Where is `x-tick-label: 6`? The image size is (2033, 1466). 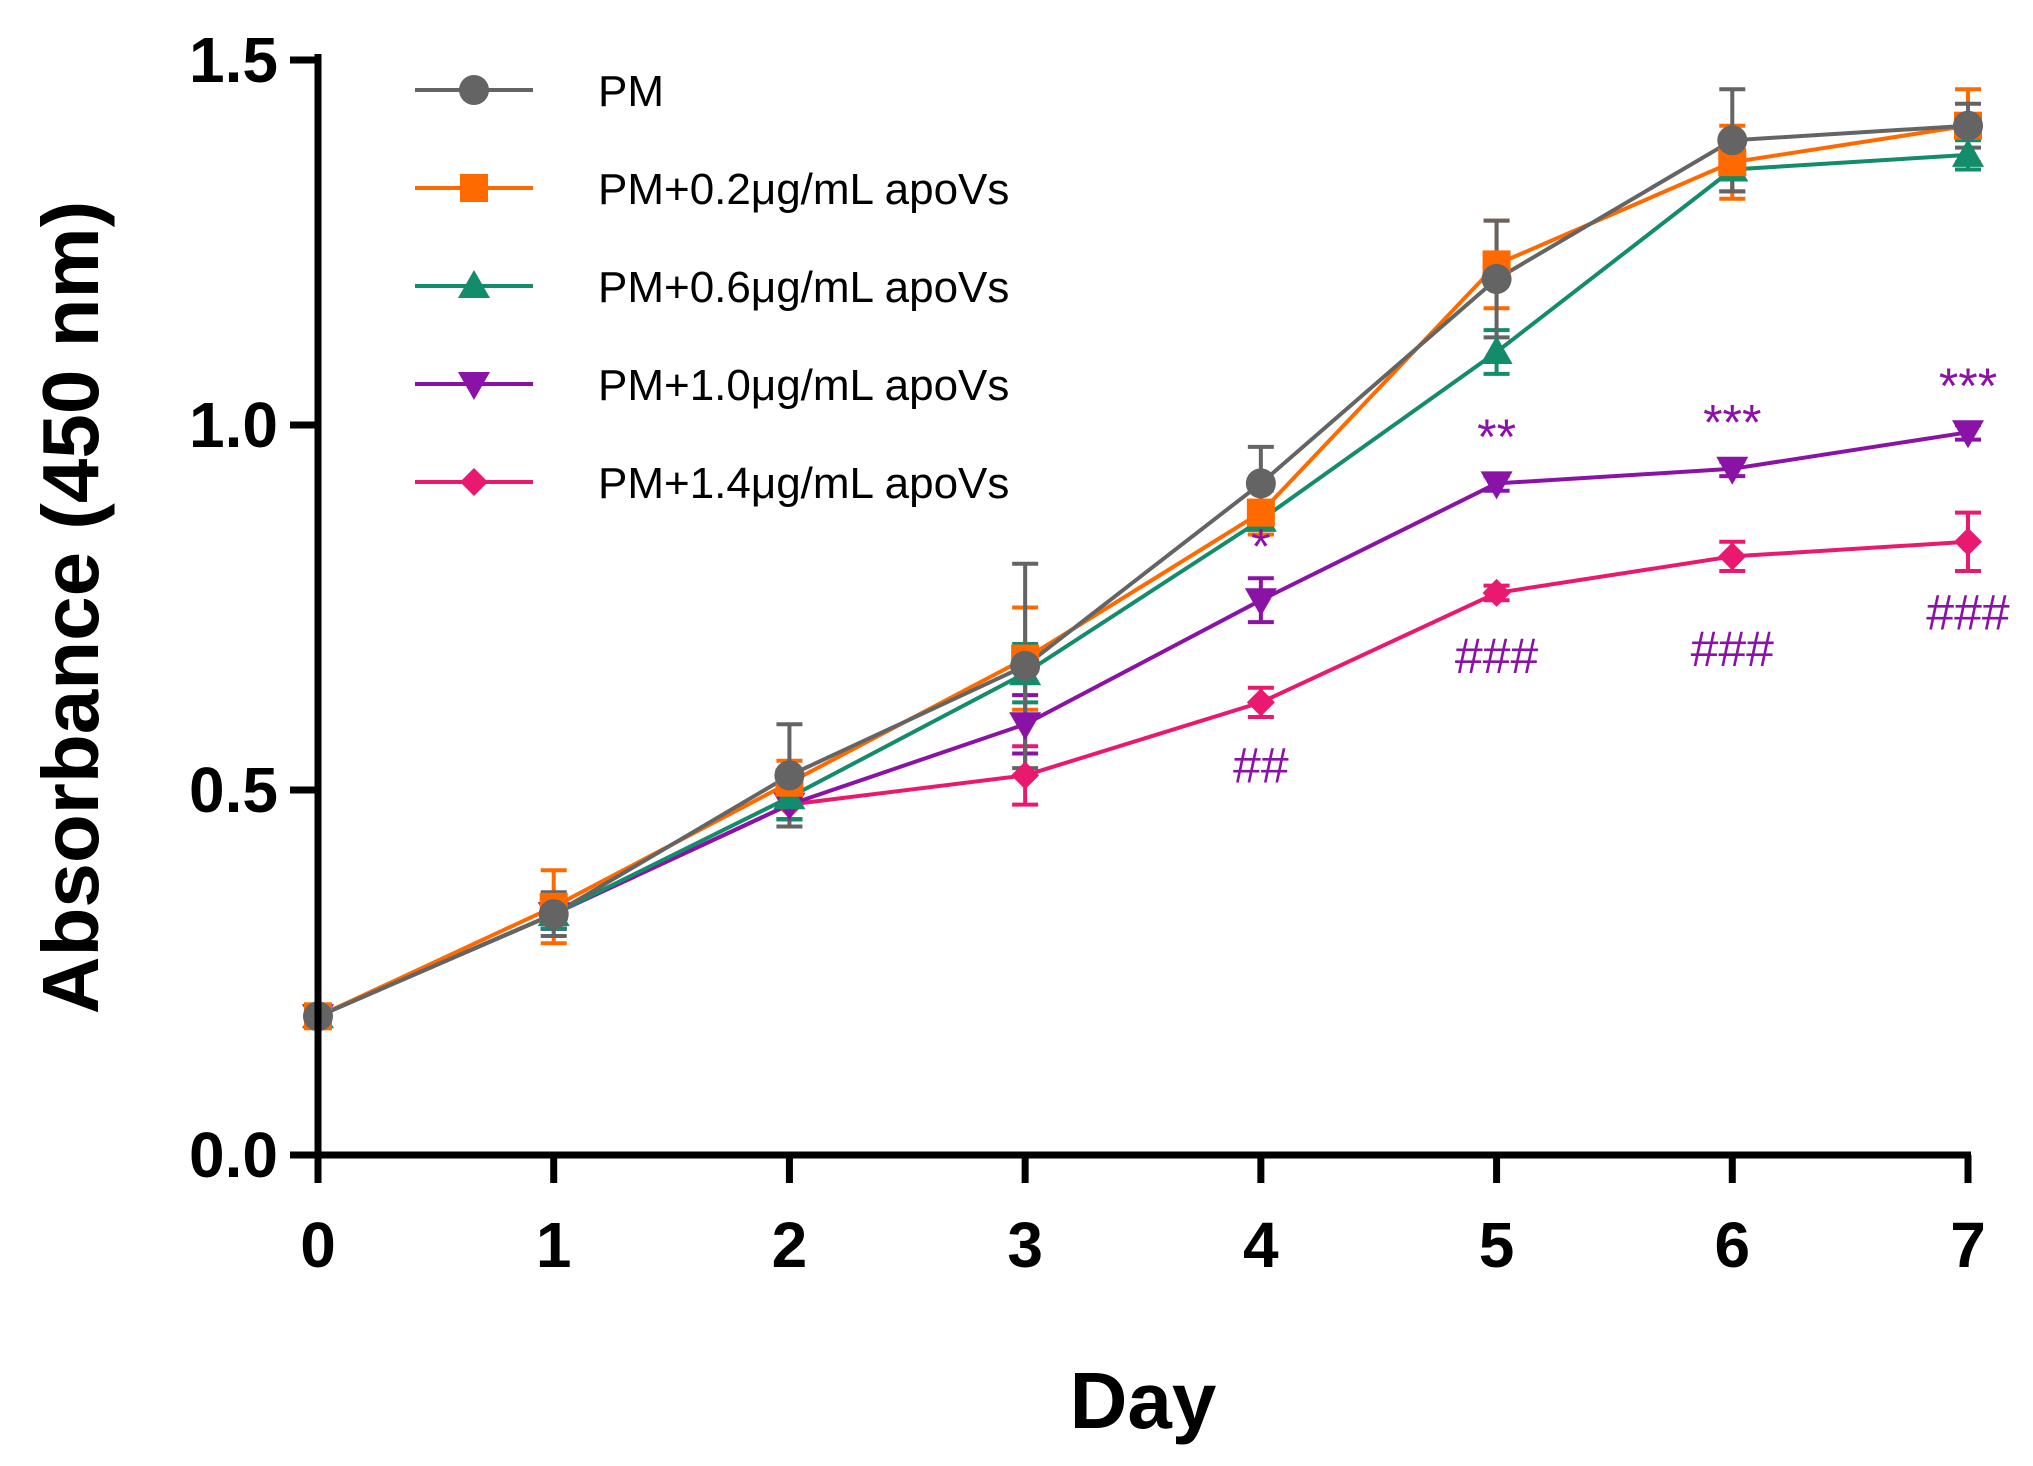
x-tick-label: 6 is located at coordinates (1732, 1245).